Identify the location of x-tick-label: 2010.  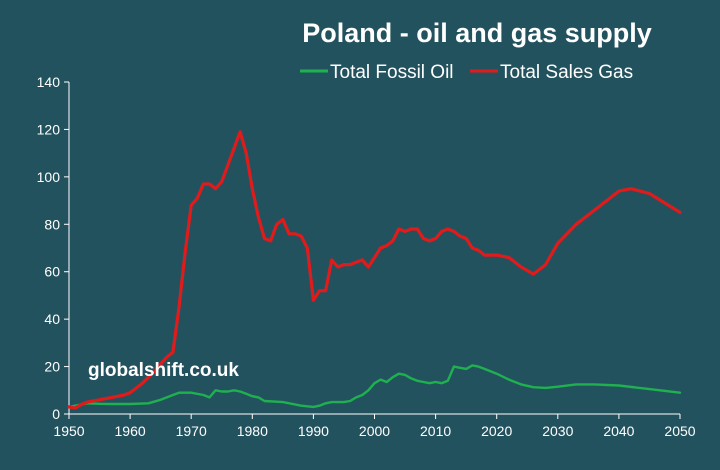
(435, 431).